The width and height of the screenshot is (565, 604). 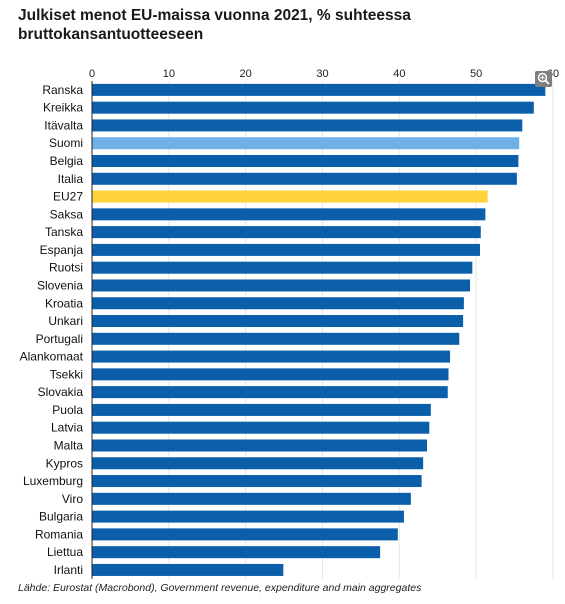 I want to click on category-label: Bulgaria, so click(x=61, y=517).